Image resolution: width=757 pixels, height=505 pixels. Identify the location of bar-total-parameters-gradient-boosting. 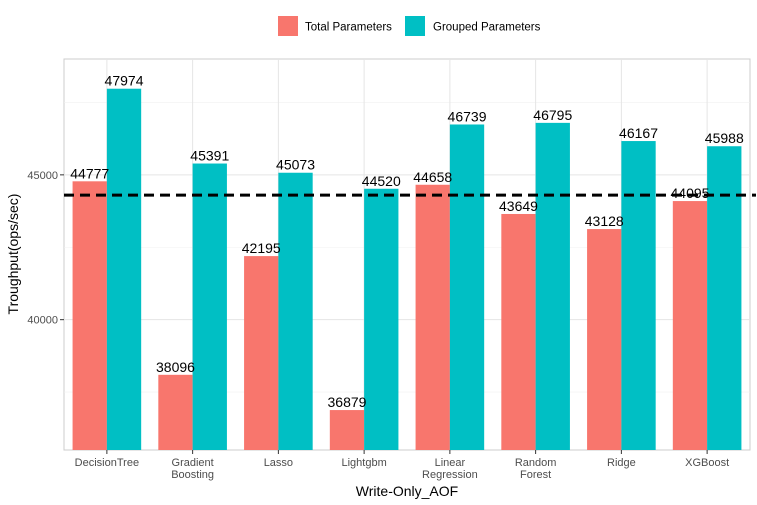
(175, 412).